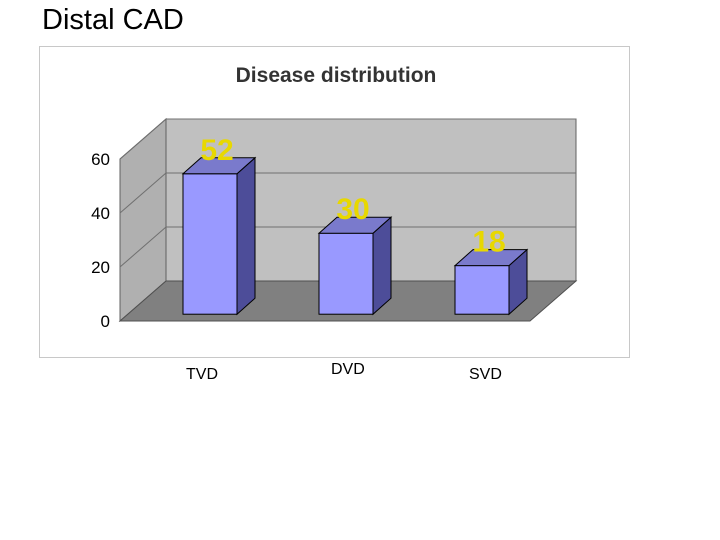 The image size is (720, 540). I want to click on y-tick-label: 0, so click(105, 321).